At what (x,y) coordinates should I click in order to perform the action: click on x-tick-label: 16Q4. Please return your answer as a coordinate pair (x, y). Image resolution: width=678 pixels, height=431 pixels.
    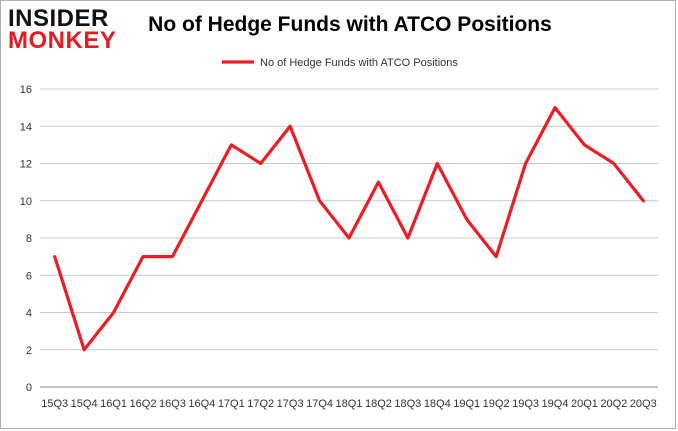
    Looking at the image, I should click on (201, 404).